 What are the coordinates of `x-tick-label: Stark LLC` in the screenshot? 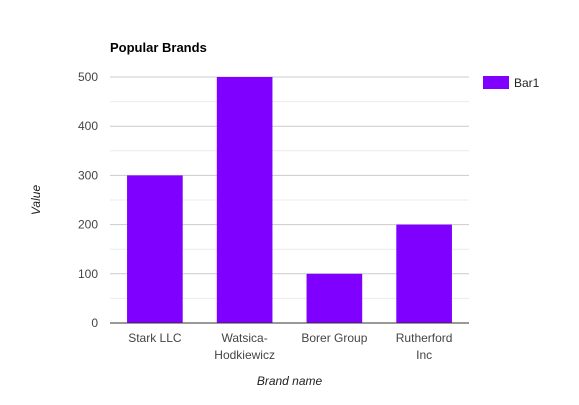 It's located at (155, 338).